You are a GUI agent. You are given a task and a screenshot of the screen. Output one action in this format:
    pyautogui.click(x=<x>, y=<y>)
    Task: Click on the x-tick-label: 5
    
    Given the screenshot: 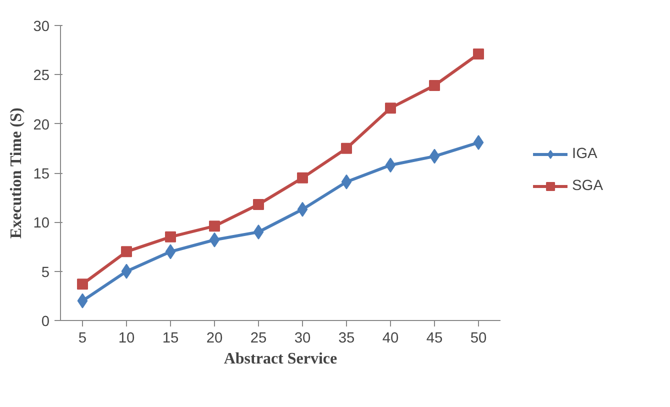 What is the action you would take?
    pyautogui.click(x=82, y=338)
    